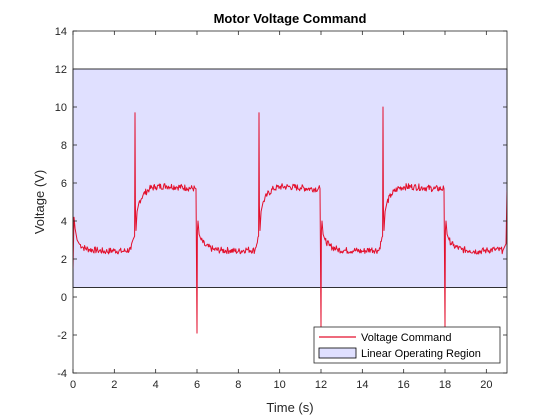 The height and width of the screenshot is (420, 560). What do you see at coordinates (64, 146) in the screenshot?
I see `y-tick-label: 8` at bounding box center [64, 146].